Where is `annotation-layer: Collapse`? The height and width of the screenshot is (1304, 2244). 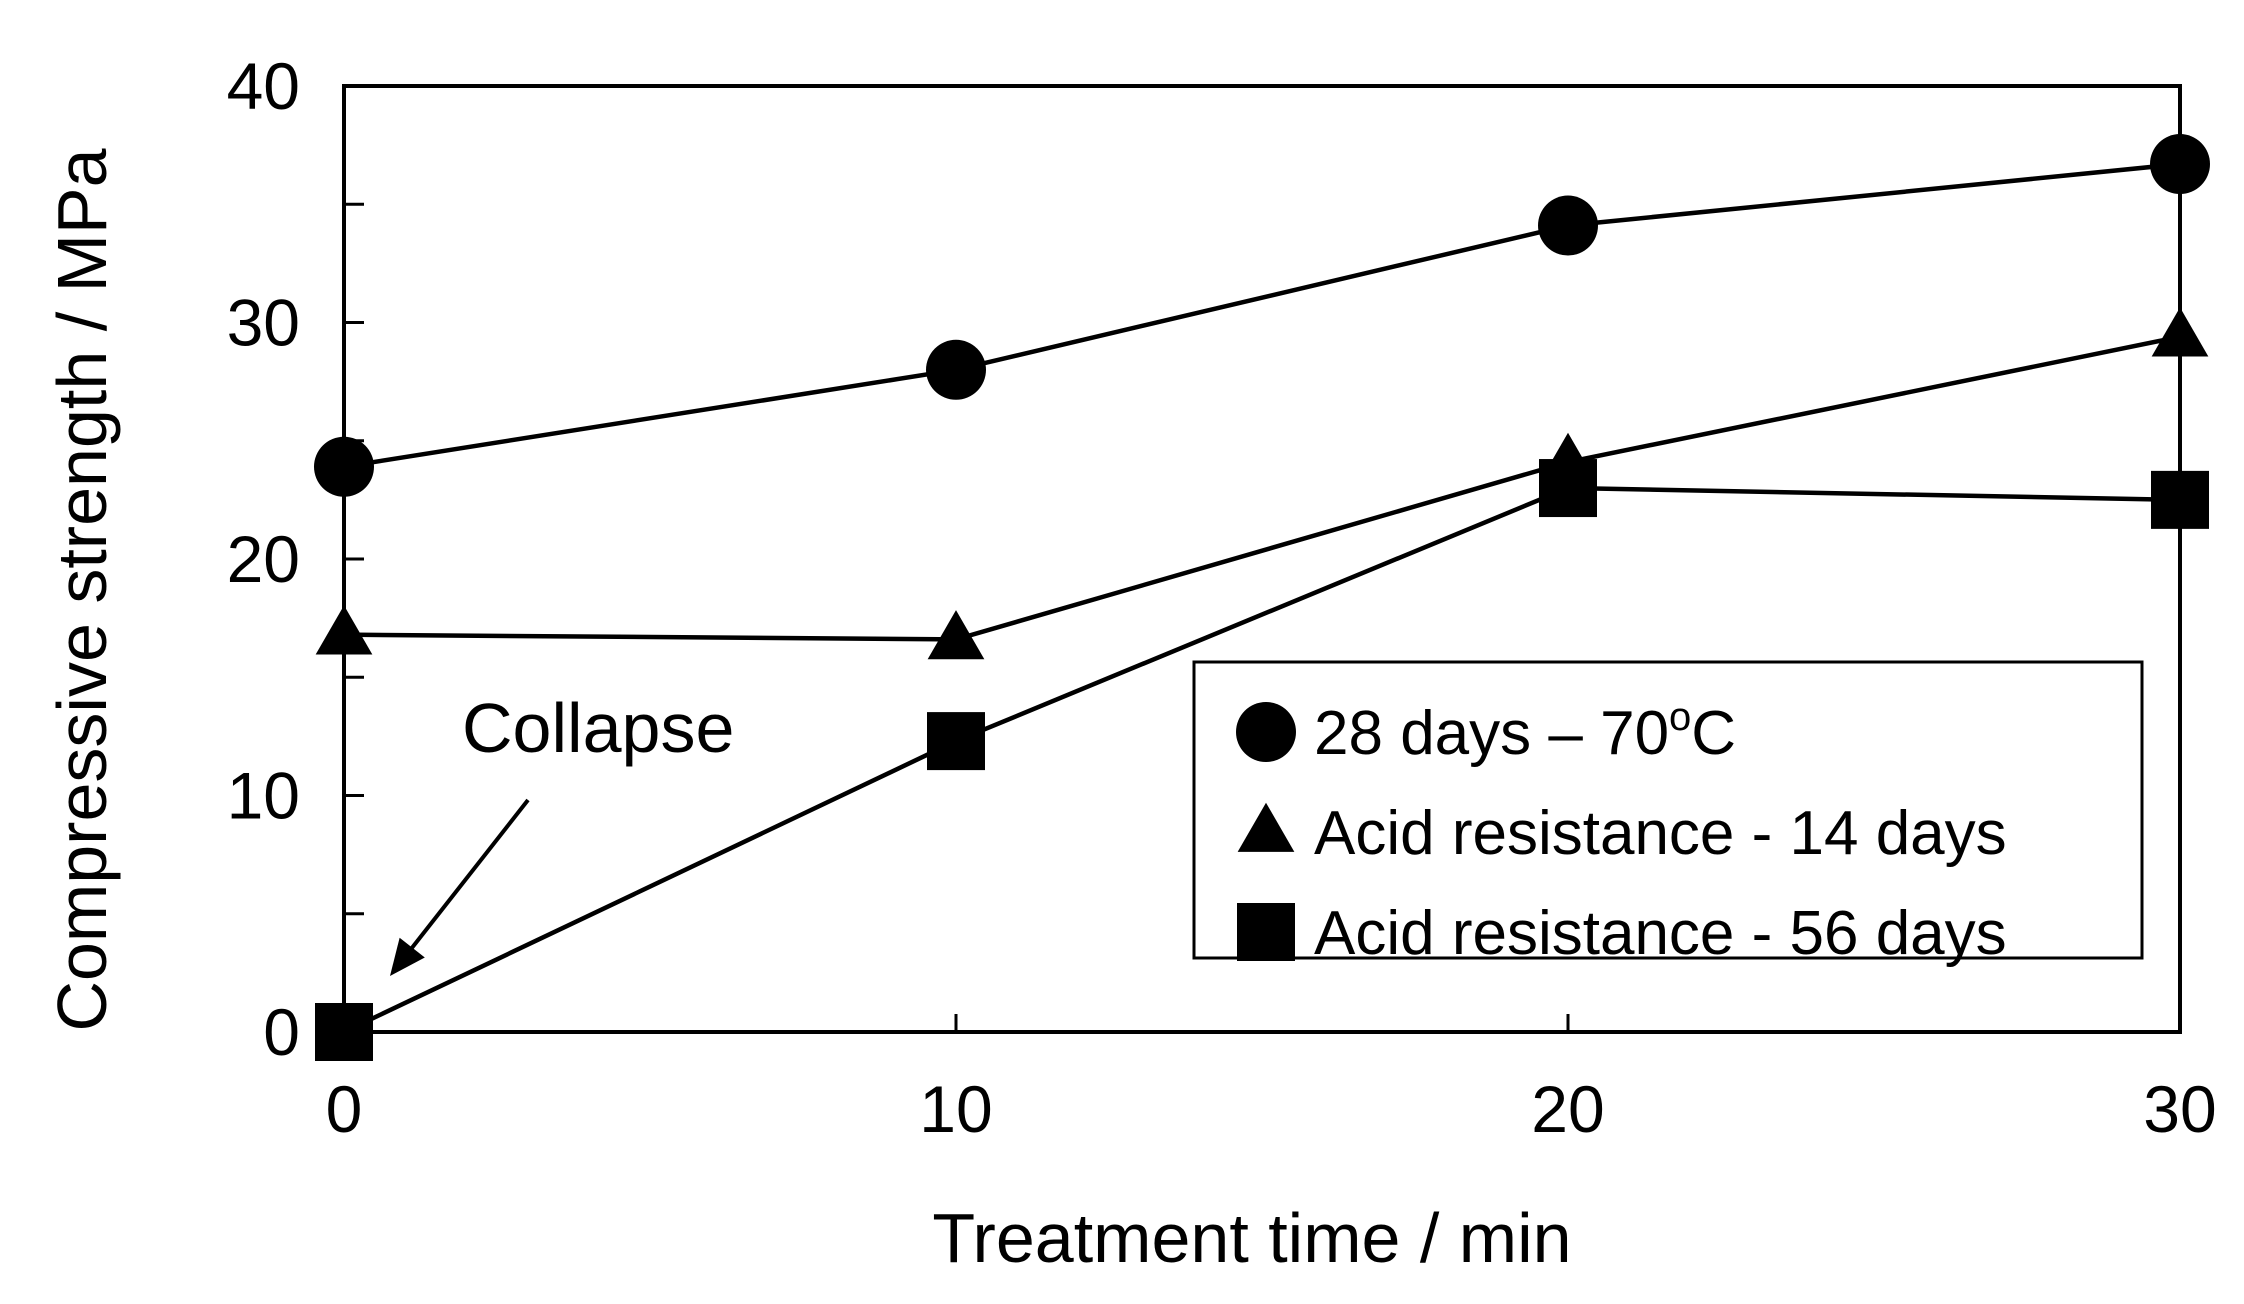
annotation-layer: Collapse is located at coordinates (562, 832).